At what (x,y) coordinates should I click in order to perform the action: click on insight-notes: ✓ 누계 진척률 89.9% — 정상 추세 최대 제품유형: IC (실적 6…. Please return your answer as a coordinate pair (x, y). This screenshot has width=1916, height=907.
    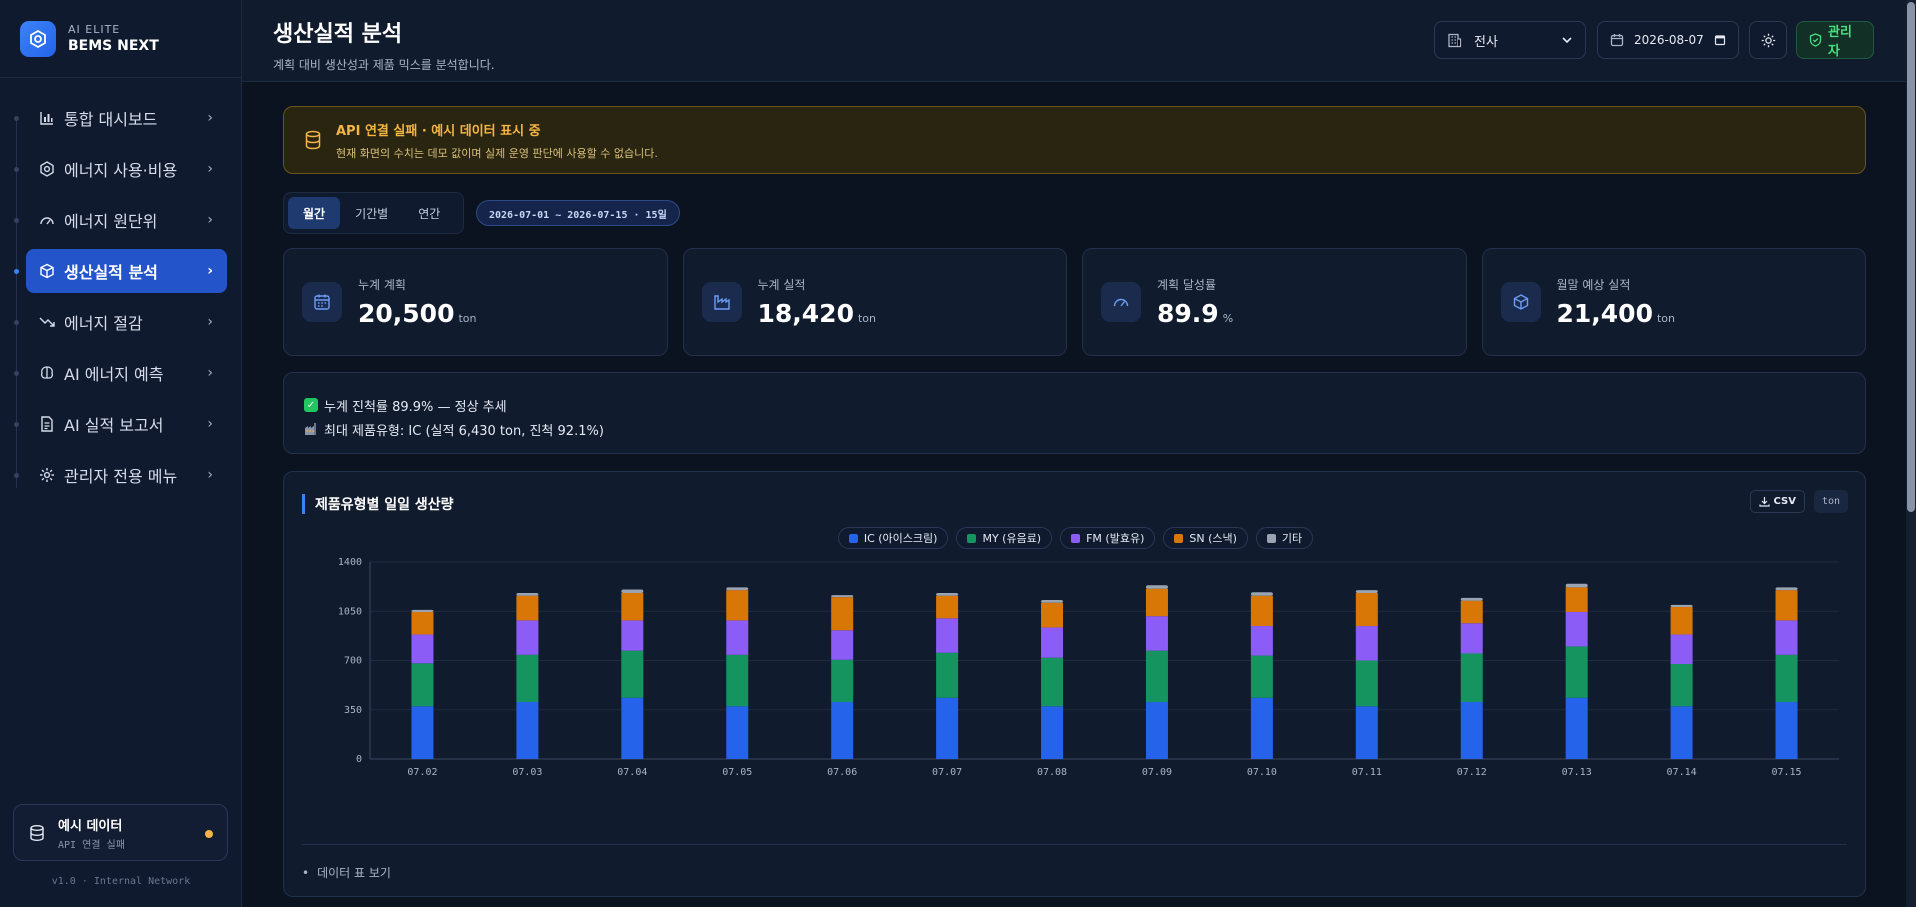
    Looking at the image, I should click on (1074, 413).